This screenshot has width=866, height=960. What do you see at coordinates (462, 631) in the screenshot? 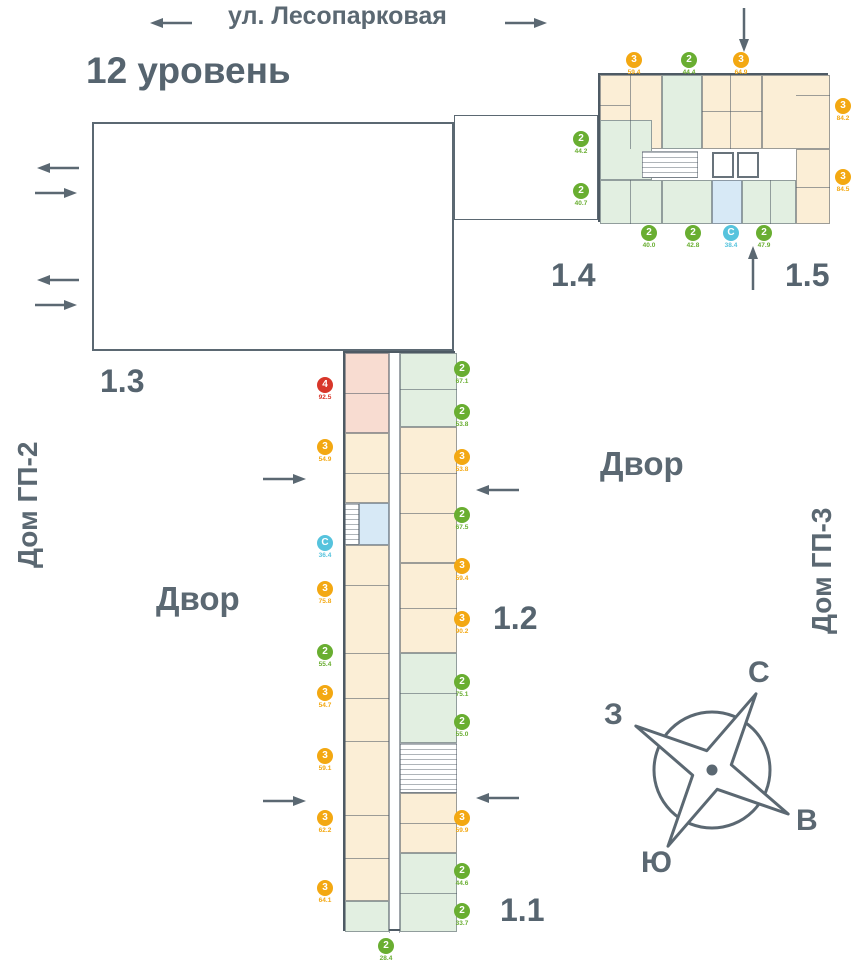
I see `apartment-area-label: 90.2` at bounding box center [462, 631].